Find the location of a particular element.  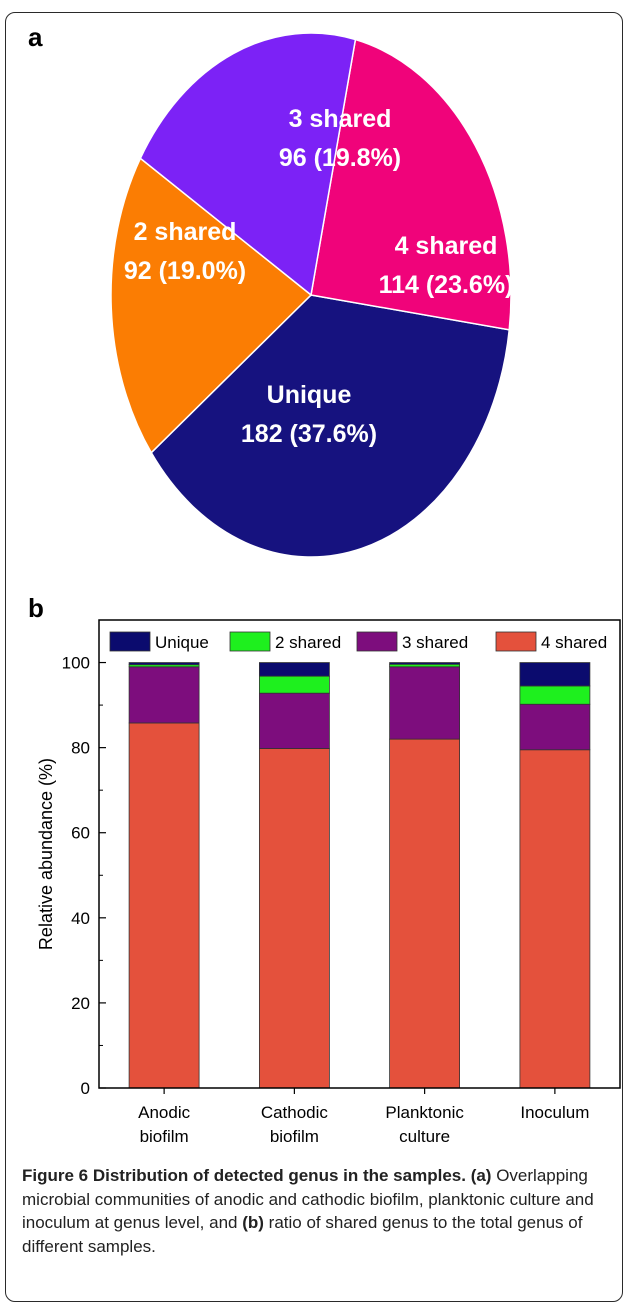

caption-part-b: (b) is located at coordinates (253, 1222).